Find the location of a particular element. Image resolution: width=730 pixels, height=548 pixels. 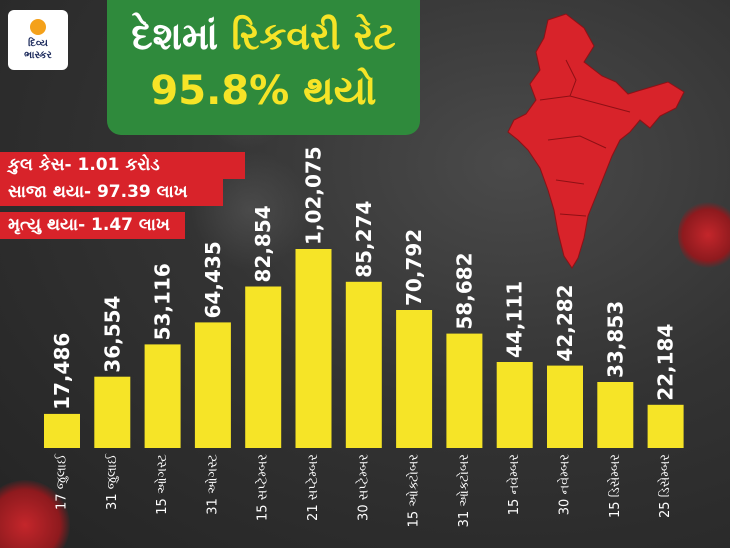

value-label-2: 53,116 is located at coordinates (163, 301).